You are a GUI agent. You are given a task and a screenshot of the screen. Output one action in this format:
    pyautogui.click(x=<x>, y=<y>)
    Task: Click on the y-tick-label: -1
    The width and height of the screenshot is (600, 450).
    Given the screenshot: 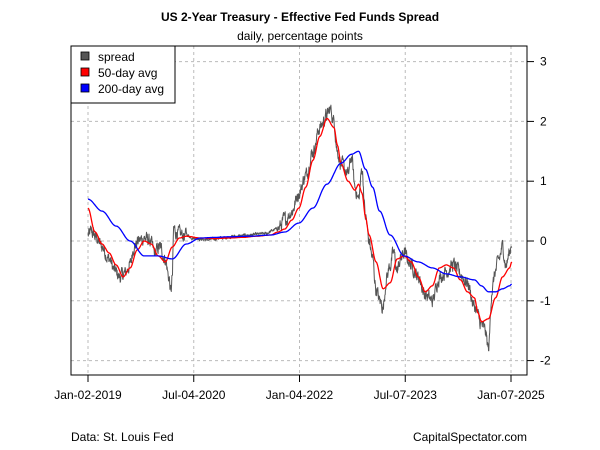 What is the action you would take?
    pyautogui.click(x=545, y=301)
    